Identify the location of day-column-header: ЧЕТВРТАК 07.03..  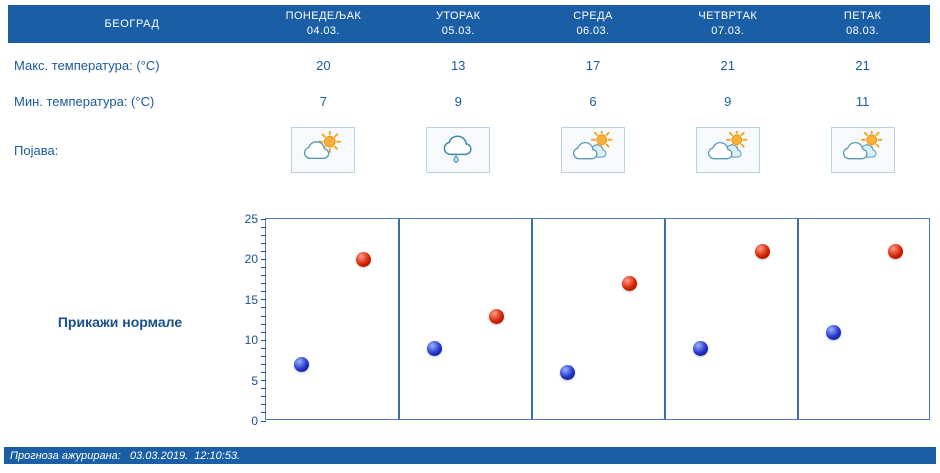
(727, 24).